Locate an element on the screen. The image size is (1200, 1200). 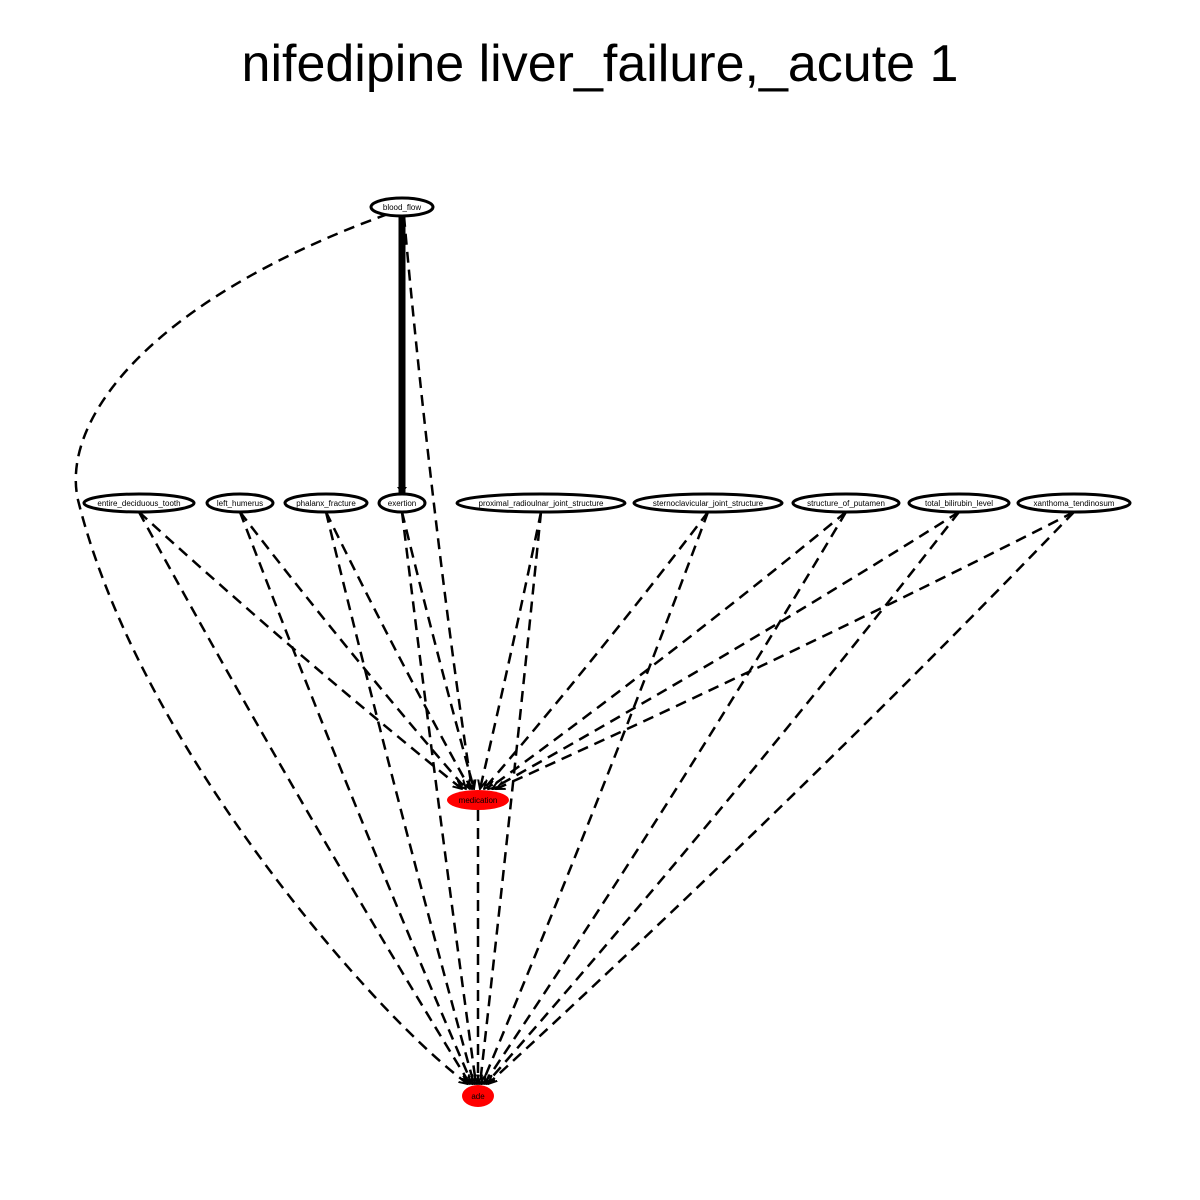
node-medication: medication is located at coordinates (478, 800).